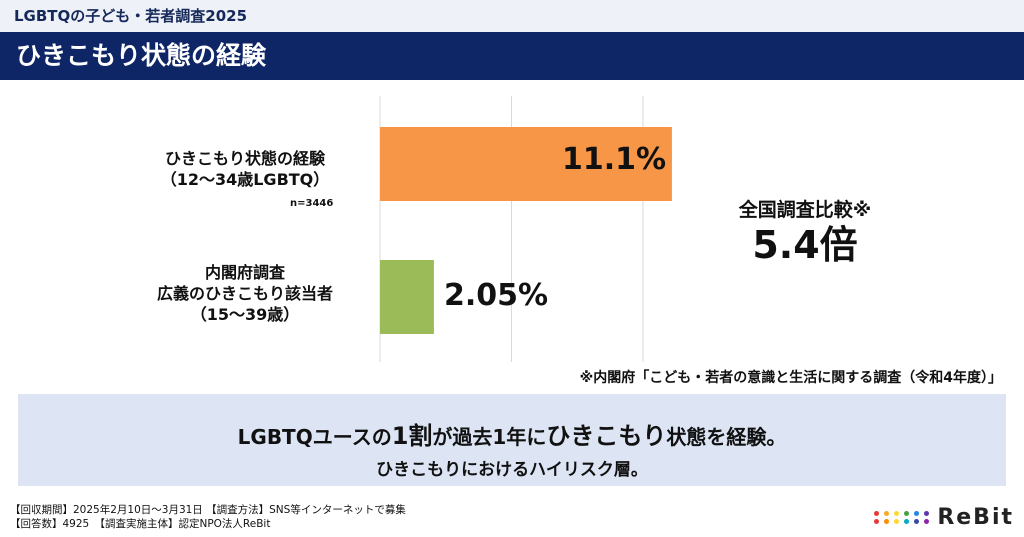 This screenshot has width=1024, height=537. I want to click on category-label-cabinet: 内閣府調査 広義のひきこもり該当者 （15〜39歳）, so click(245, 293).